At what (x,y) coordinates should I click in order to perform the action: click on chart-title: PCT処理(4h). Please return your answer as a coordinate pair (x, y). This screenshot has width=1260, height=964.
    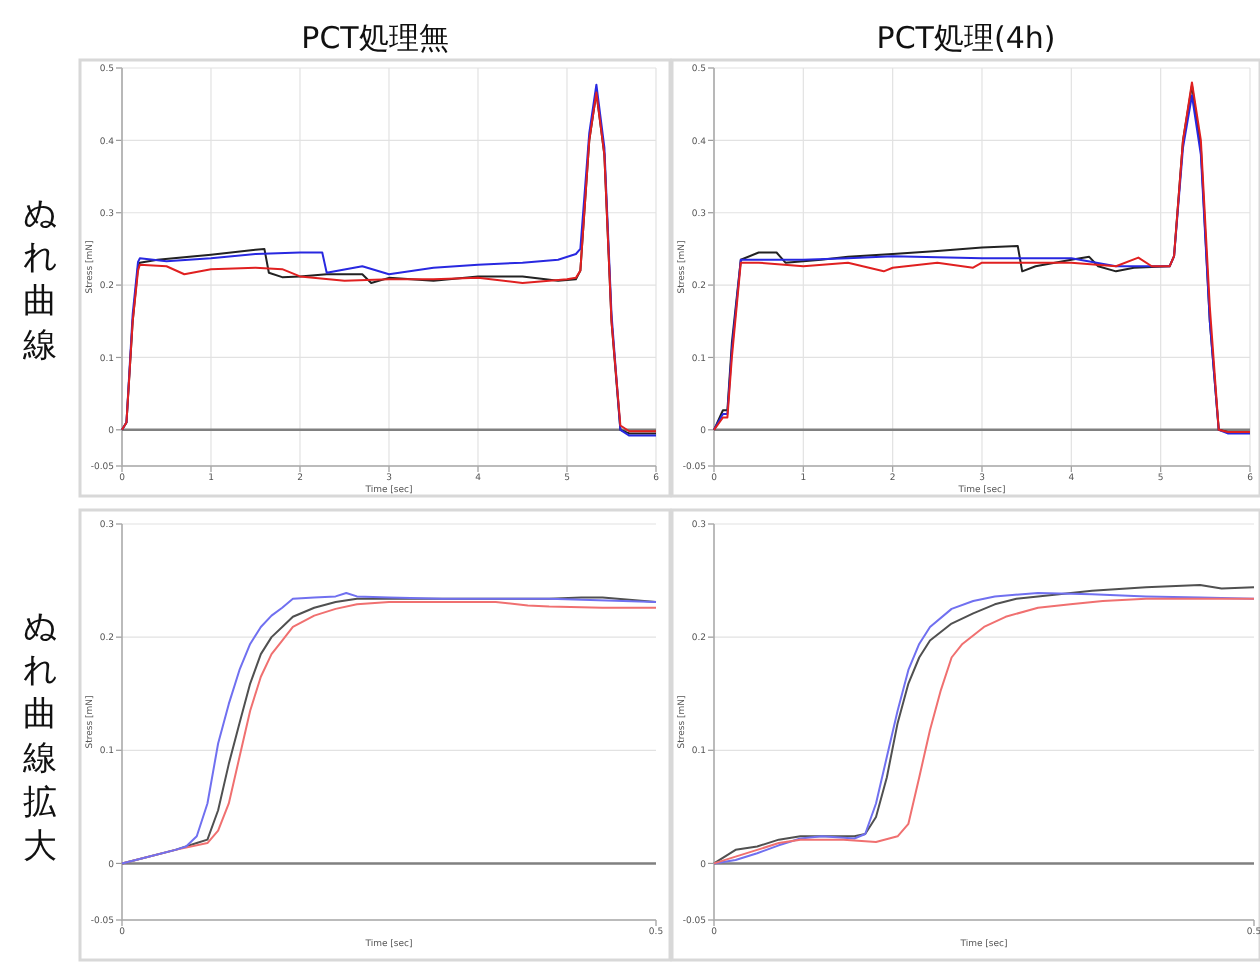
    Looking at the image, I should click on (966, 38).